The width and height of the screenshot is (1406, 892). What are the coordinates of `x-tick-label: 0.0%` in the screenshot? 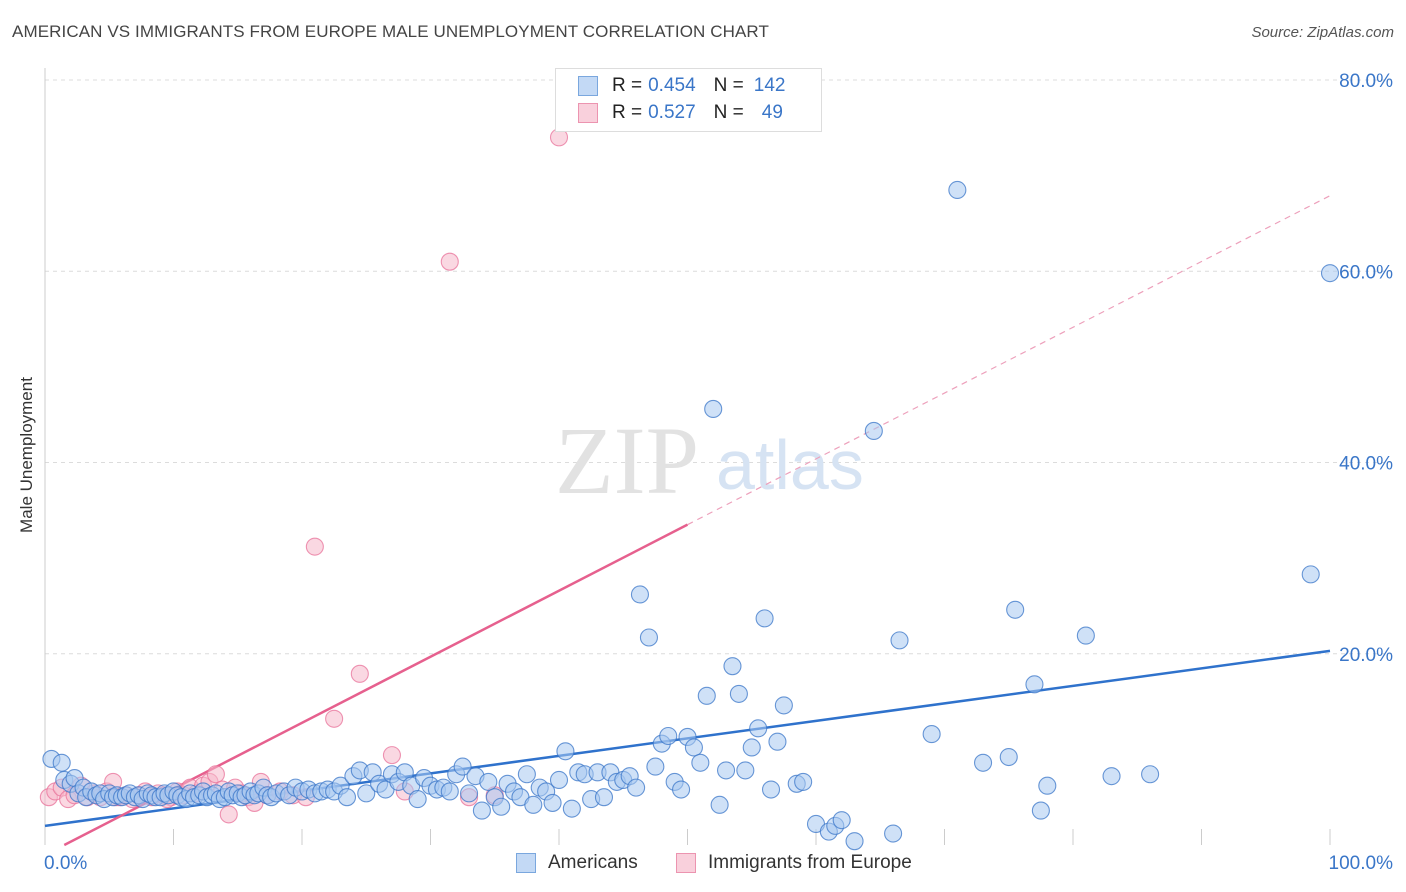 It's located at (65, 863).